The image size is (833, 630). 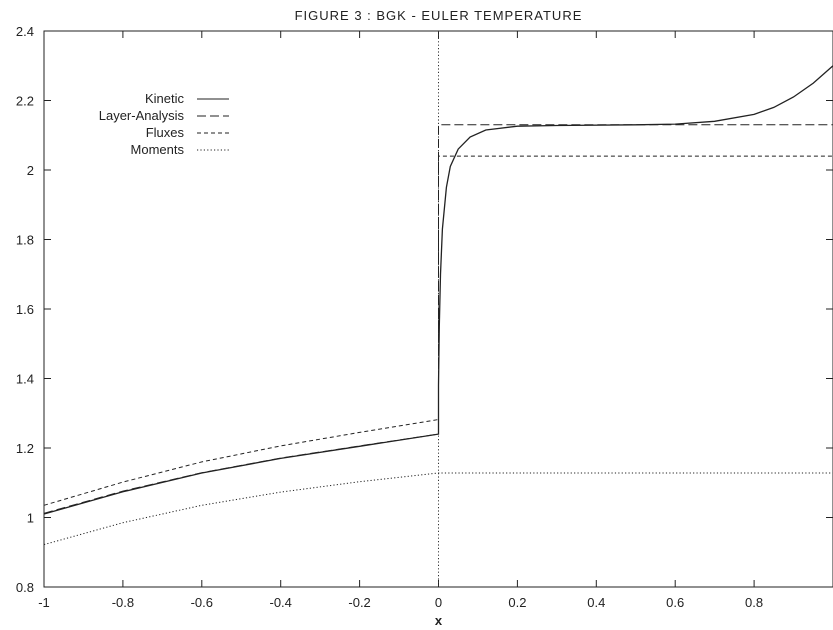 What do you see at coordinates (44, 602) in the screenshot?
I see `x-tick-label: -1` at bounding box center [44, 602].